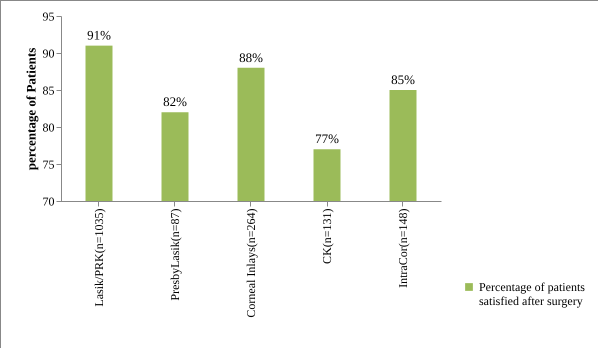 Image resolution: width=600 pixels, height=350 pixels. What do you see at coordinates (99, 257) in the screenshot?
I see `x-tick-label: Lasik/PRK(n=1035)` at bounding box center [99, 257].